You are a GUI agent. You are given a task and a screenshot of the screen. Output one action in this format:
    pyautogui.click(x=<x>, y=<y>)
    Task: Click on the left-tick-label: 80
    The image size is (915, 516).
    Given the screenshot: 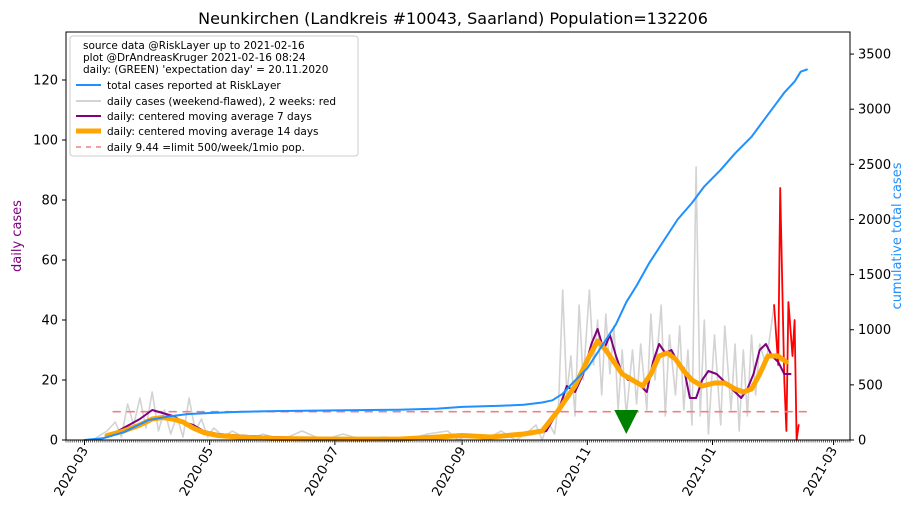 What is the action you would take?
    pyautogui.click(x=49, y=201)
    